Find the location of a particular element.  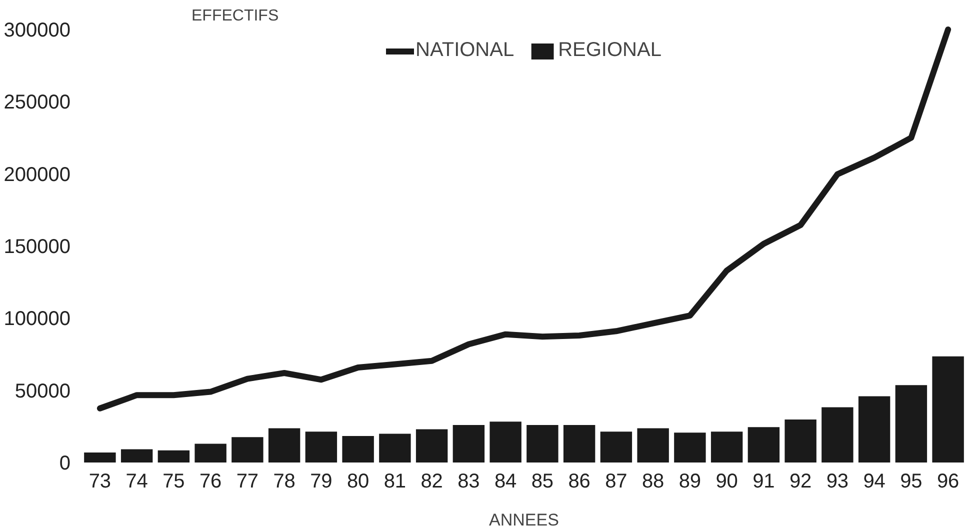

x-tick-label: 83 is located at coordinates (469, 481).